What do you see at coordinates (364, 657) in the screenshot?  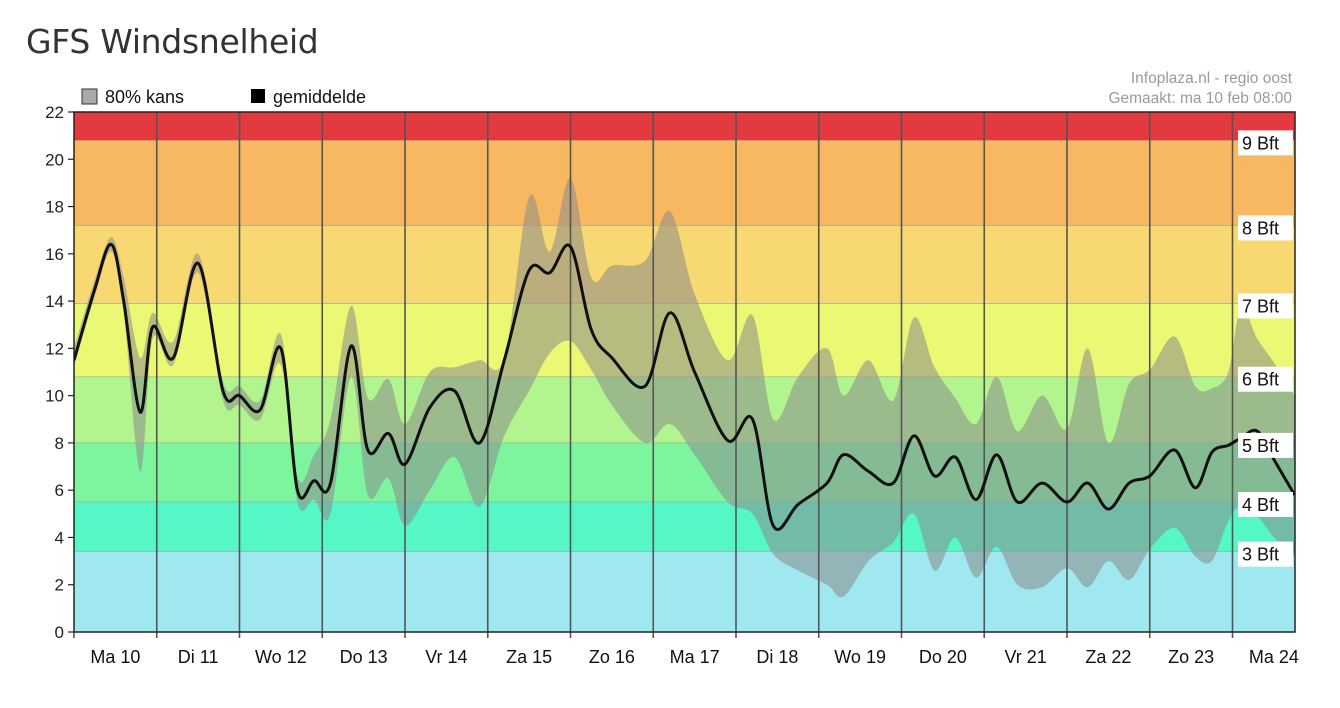 I see `x-tick-label-3: Do 13` at bounding box center [364, 657].